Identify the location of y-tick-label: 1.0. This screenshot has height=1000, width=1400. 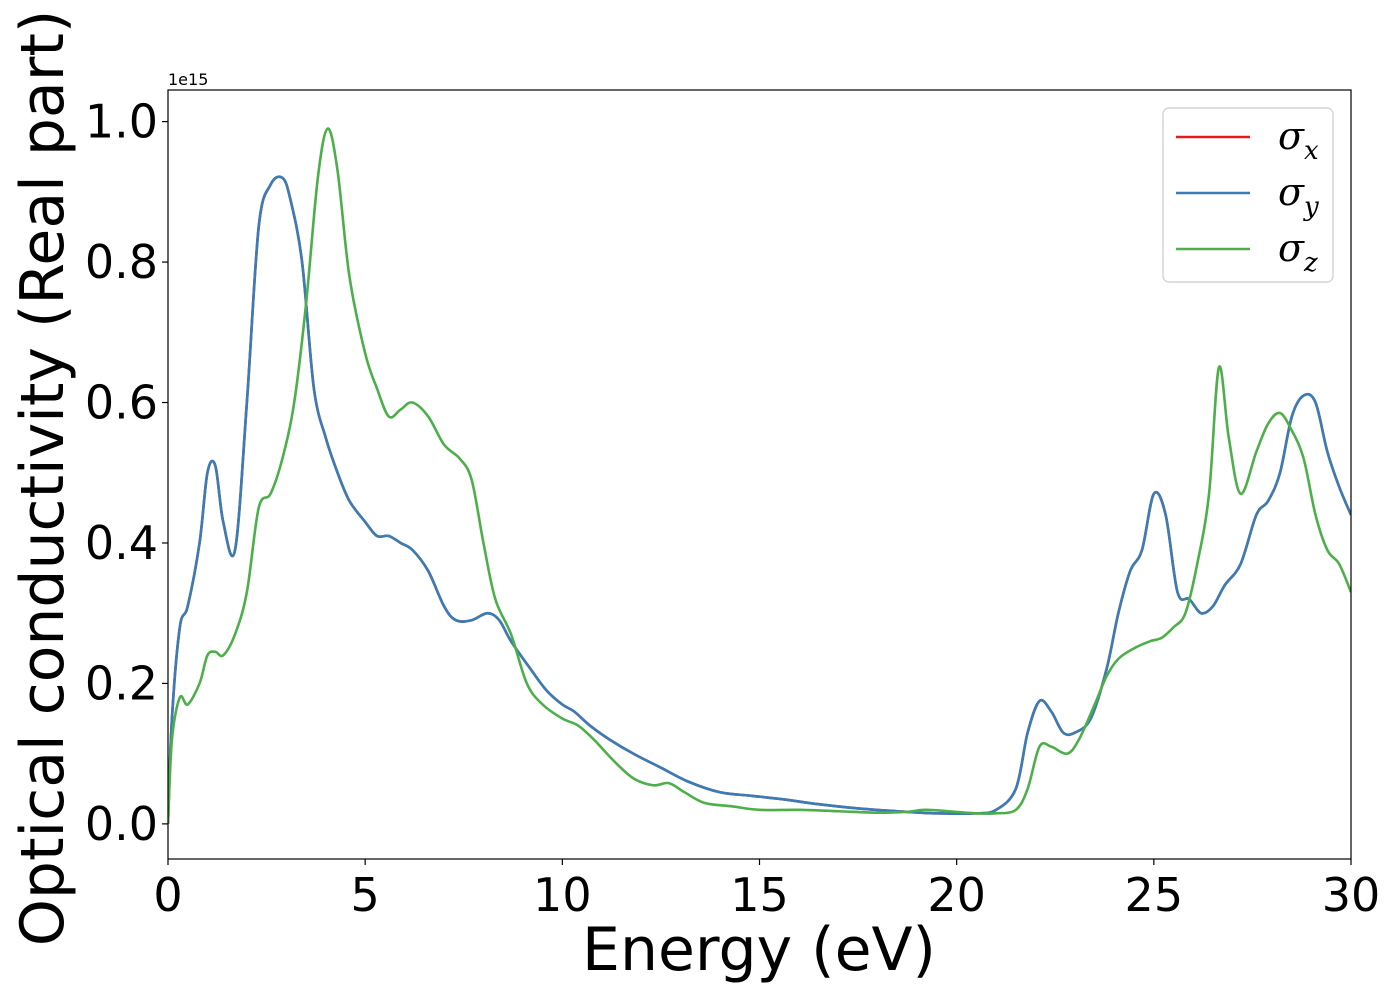
(121, 122).